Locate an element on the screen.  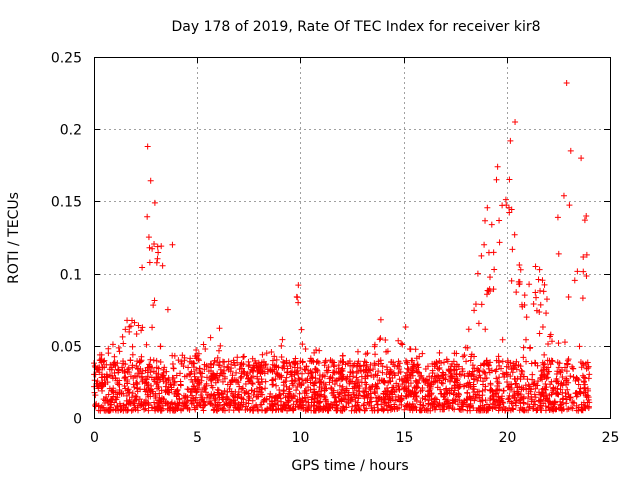
x-tick-label: 20 is located at coordinates (508, 438).